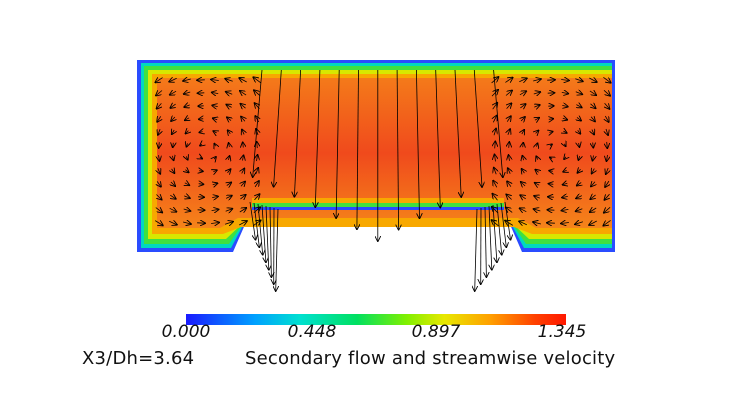 The image size is (752, 404). I want to click on colorbar, so click(376, 319).